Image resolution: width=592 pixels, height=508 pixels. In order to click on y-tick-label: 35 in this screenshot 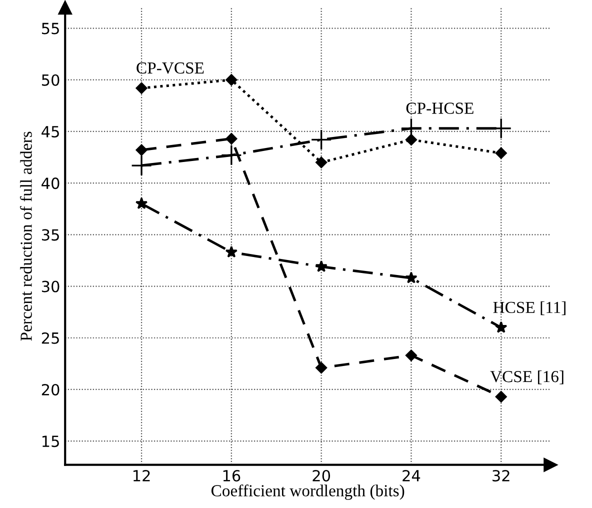, I will do `click(50, 235)`.